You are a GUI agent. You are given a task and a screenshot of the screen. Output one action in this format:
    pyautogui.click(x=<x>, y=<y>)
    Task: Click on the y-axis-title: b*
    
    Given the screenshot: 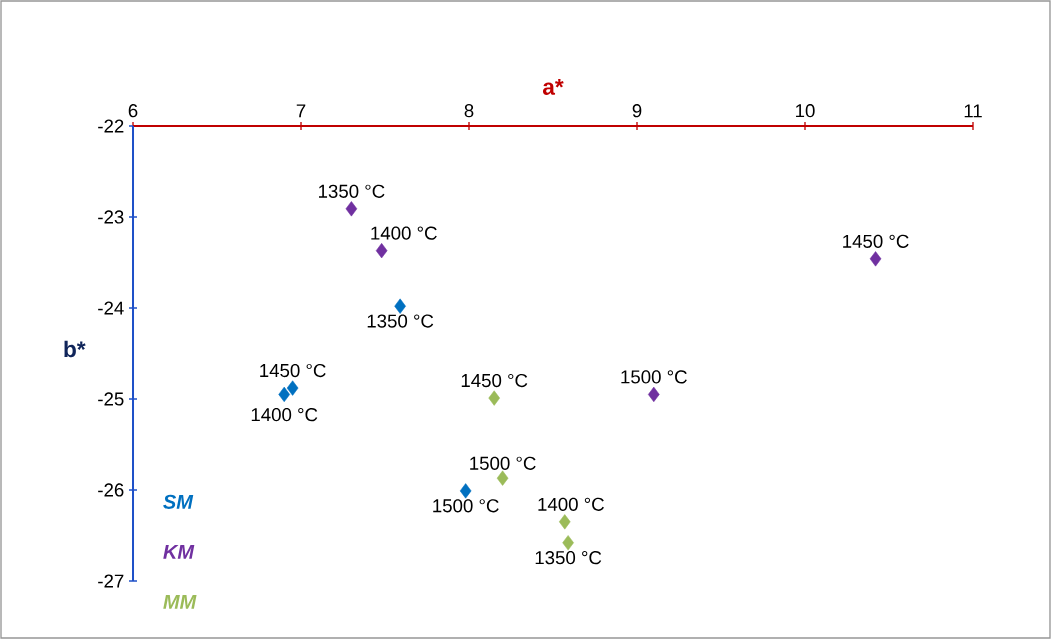 What is the action you would take?
    pyautogui.click(x=75, y=349)
    